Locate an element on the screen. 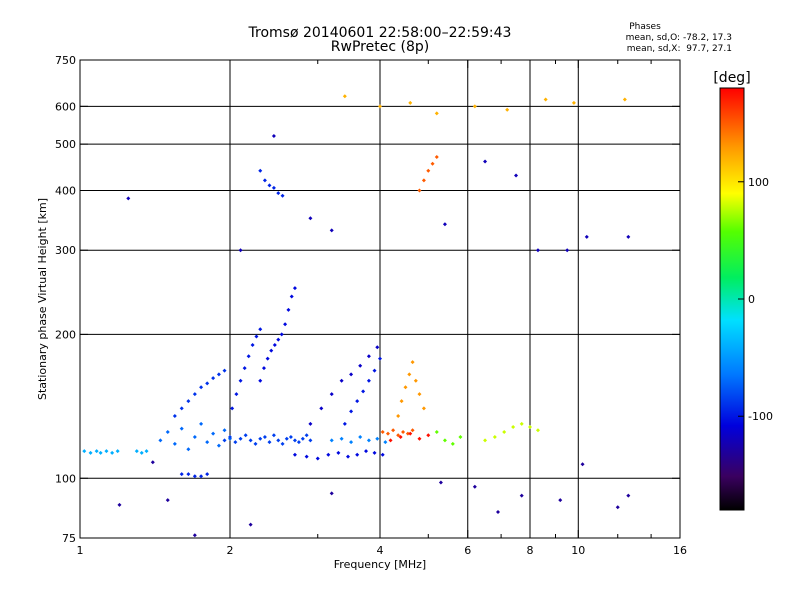 Image resolution: width=800 pixels, height=600 pixels. y-tick-label: 300 is located at coordinates (65, 250).